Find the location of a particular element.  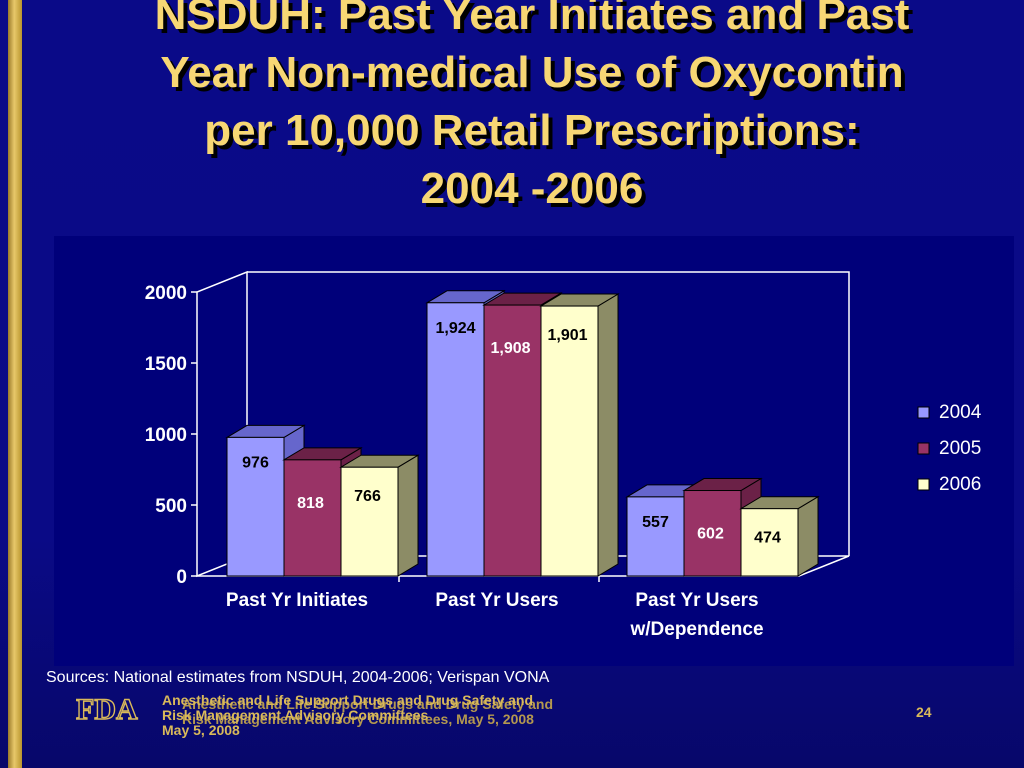

data-label: 1,908 is located at coordinates (510, 348).